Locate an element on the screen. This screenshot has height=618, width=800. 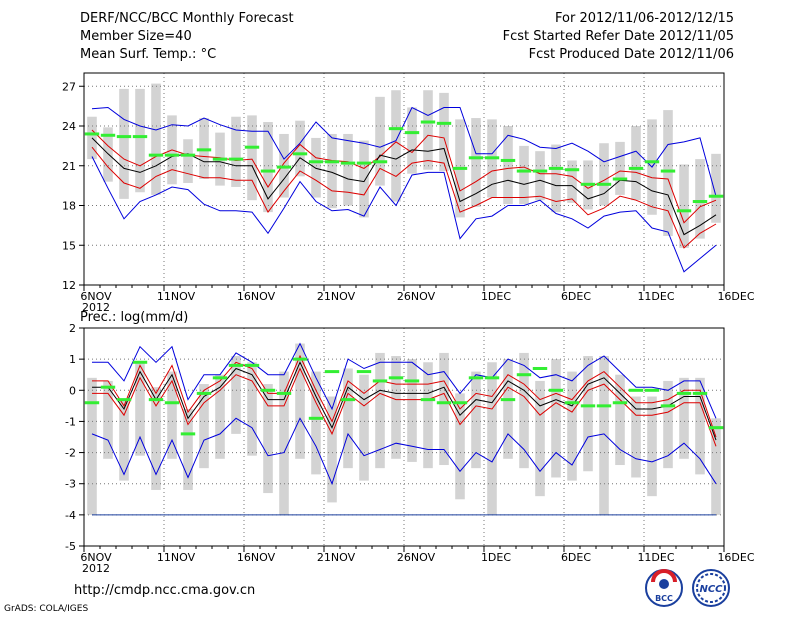
prec-panel-title: Prec.: log(mm/d) is located at coordinates (134, 317).